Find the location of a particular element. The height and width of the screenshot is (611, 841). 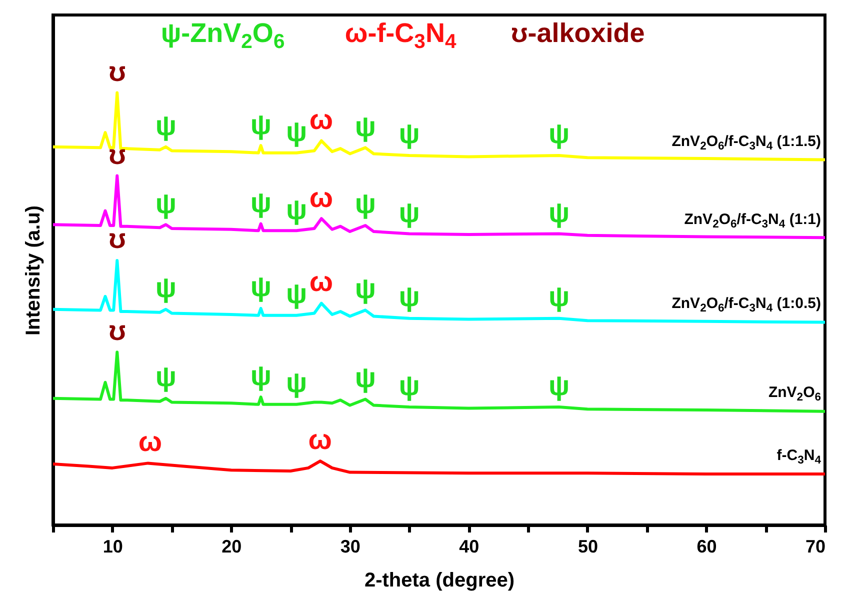

text: ZnV$_{2}$O$_{6}$/f-C$_{3}$N$_{4}$ (1:1.5) is located at coordinates (746, 142).